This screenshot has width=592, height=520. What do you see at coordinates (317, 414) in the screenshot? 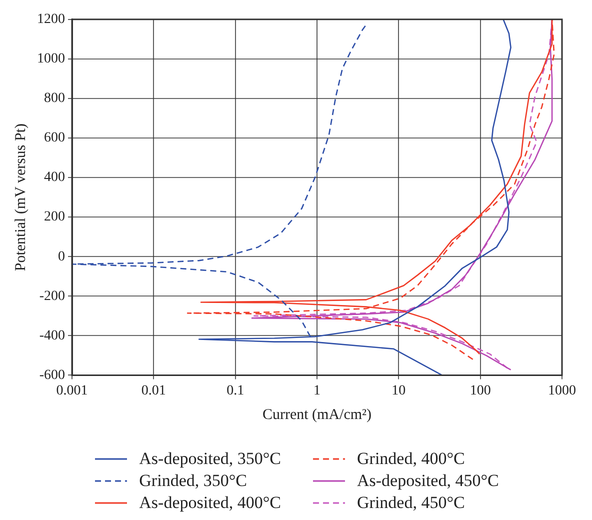
I see `x-axis-title: Current (mA/cm²)` at bounding box center [317, 414].